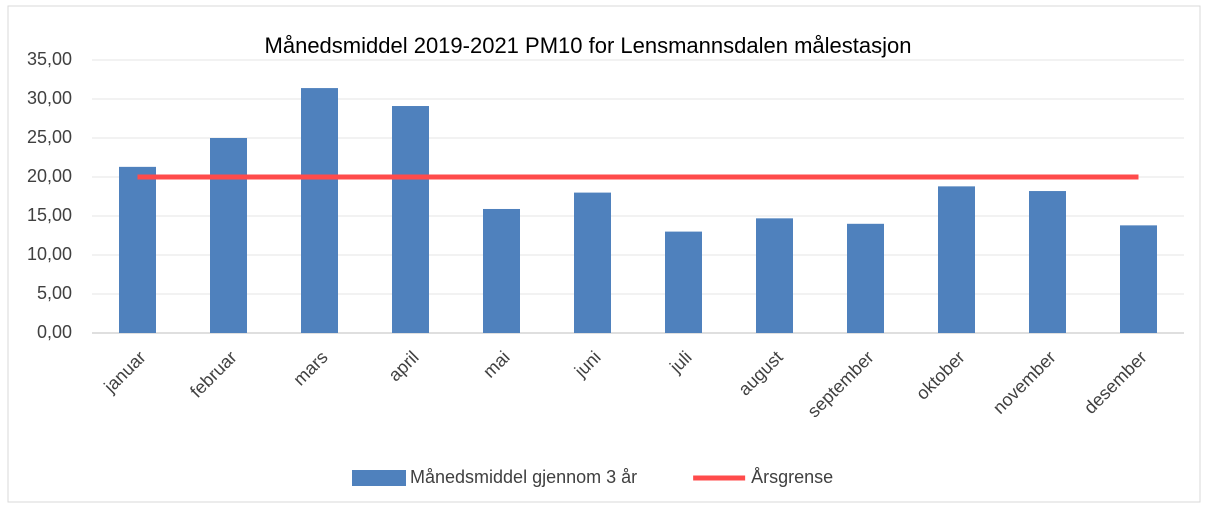 The height and width of the screenshot is (509, 1208). I want to click on legend-label: Månedsmiddel gjennom 3 år, so click(523, 477).